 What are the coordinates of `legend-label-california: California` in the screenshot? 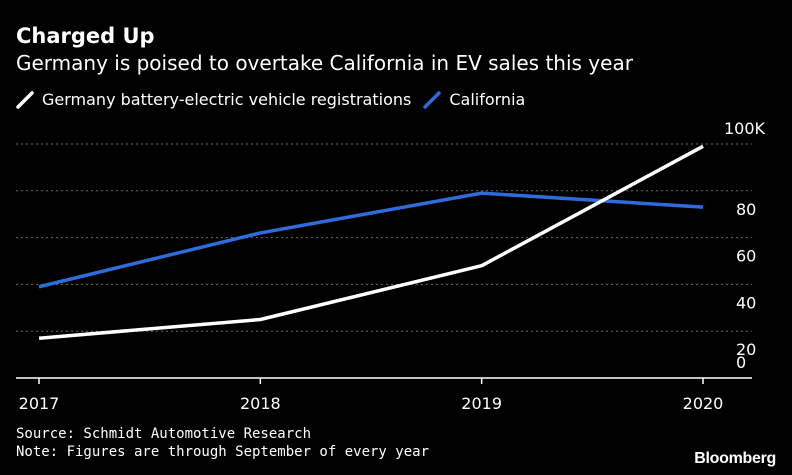 It's located at (487, 99).